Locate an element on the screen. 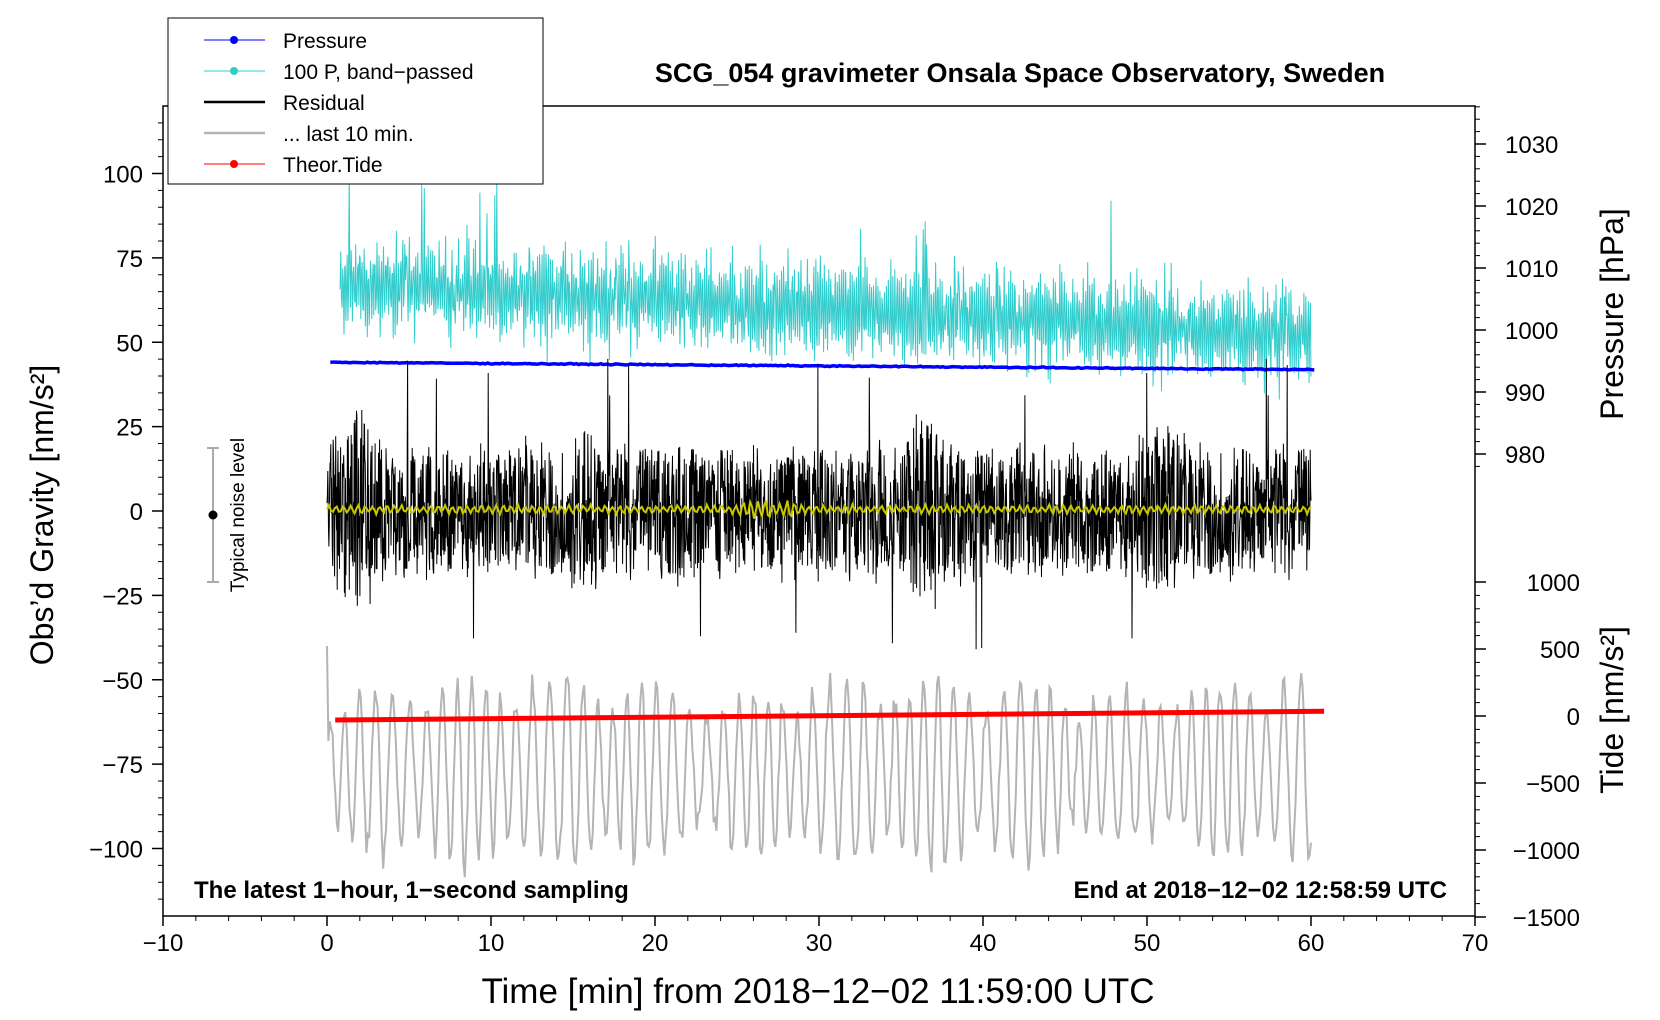 Image resolution: width=1660 pixels, height=1020 pixels. y-tide-tick-label: 1000 is located at coordinates (1553, 583).